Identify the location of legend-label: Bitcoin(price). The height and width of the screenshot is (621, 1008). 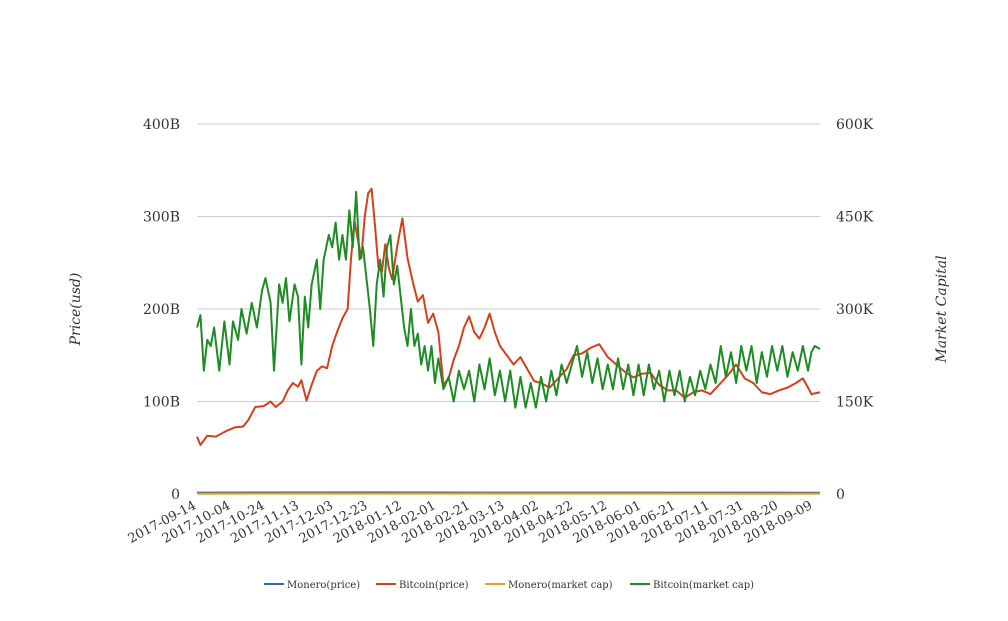
(434, 585).